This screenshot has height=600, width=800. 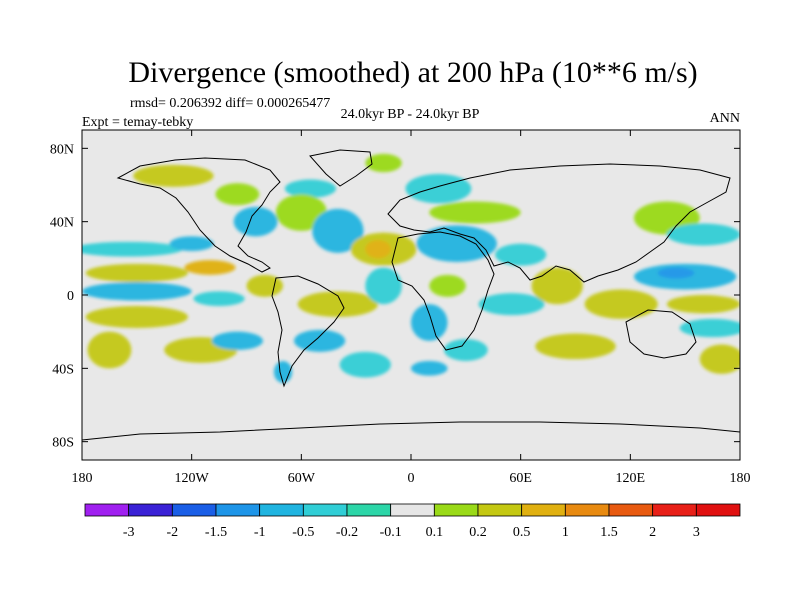 I want to click on antarctica-coastline, so click(x=411, y=431).